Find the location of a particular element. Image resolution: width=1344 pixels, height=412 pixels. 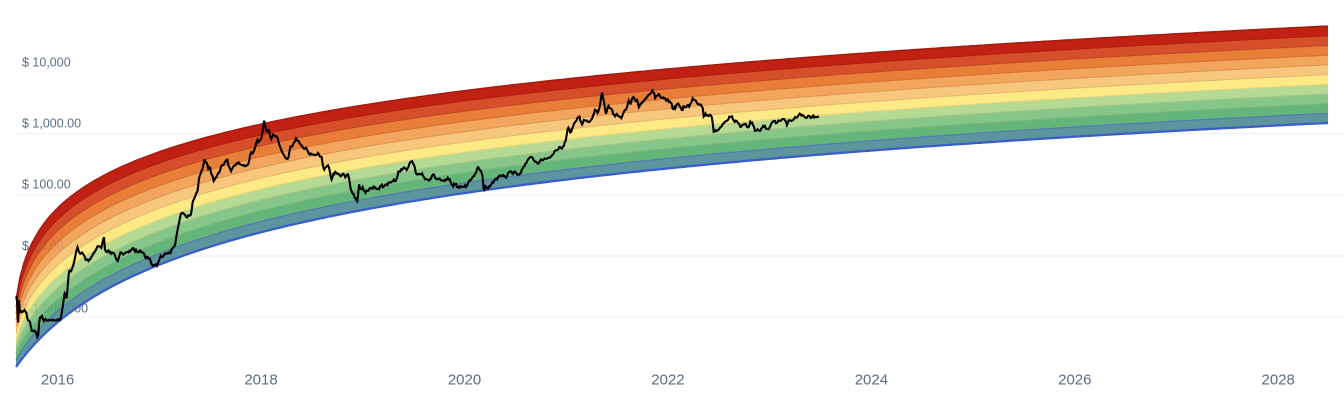

svg-text: $ 10,000 is located at coordinates (46, 62).